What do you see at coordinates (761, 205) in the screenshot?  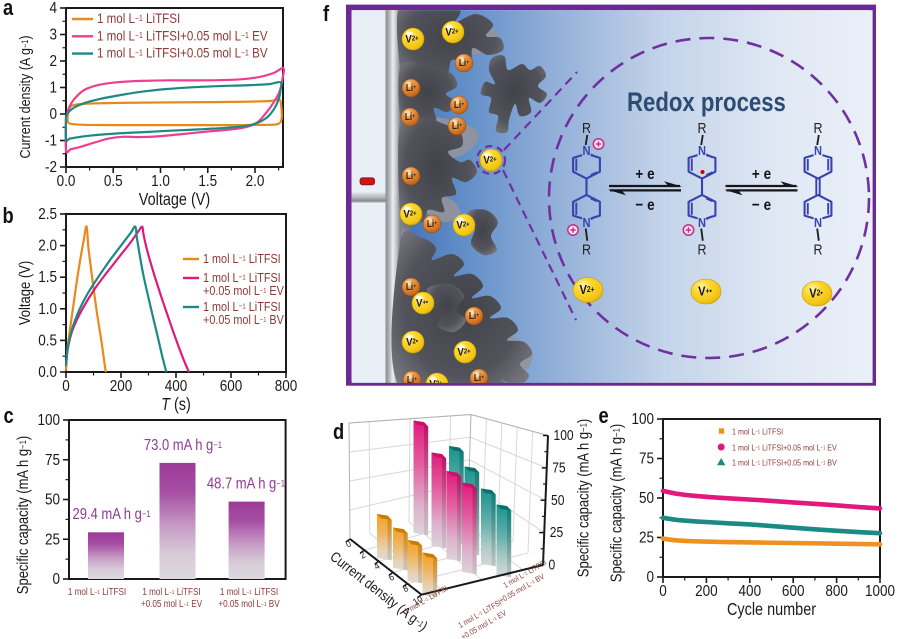 I see `svg-text: − e` at bounding box center [761, 205].